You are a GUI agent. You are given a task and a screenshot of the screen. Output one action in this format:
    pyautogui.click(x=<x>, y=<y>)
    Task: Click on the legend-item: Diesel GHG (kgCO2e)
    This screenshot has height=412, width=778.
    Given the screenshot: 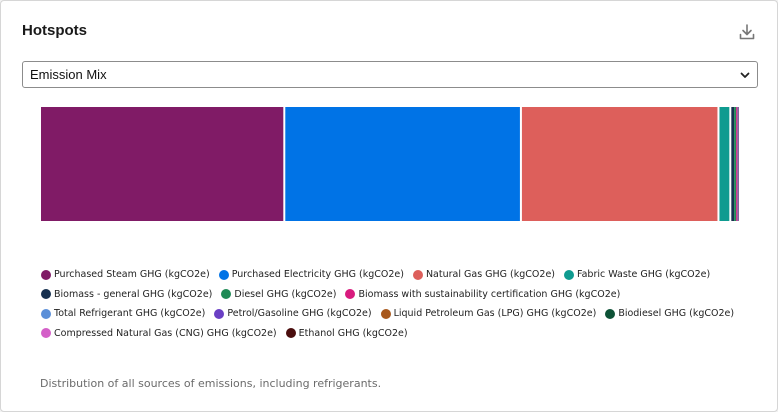 What is the action you would take?
    pyautogui.click(x=278, y=294)
    